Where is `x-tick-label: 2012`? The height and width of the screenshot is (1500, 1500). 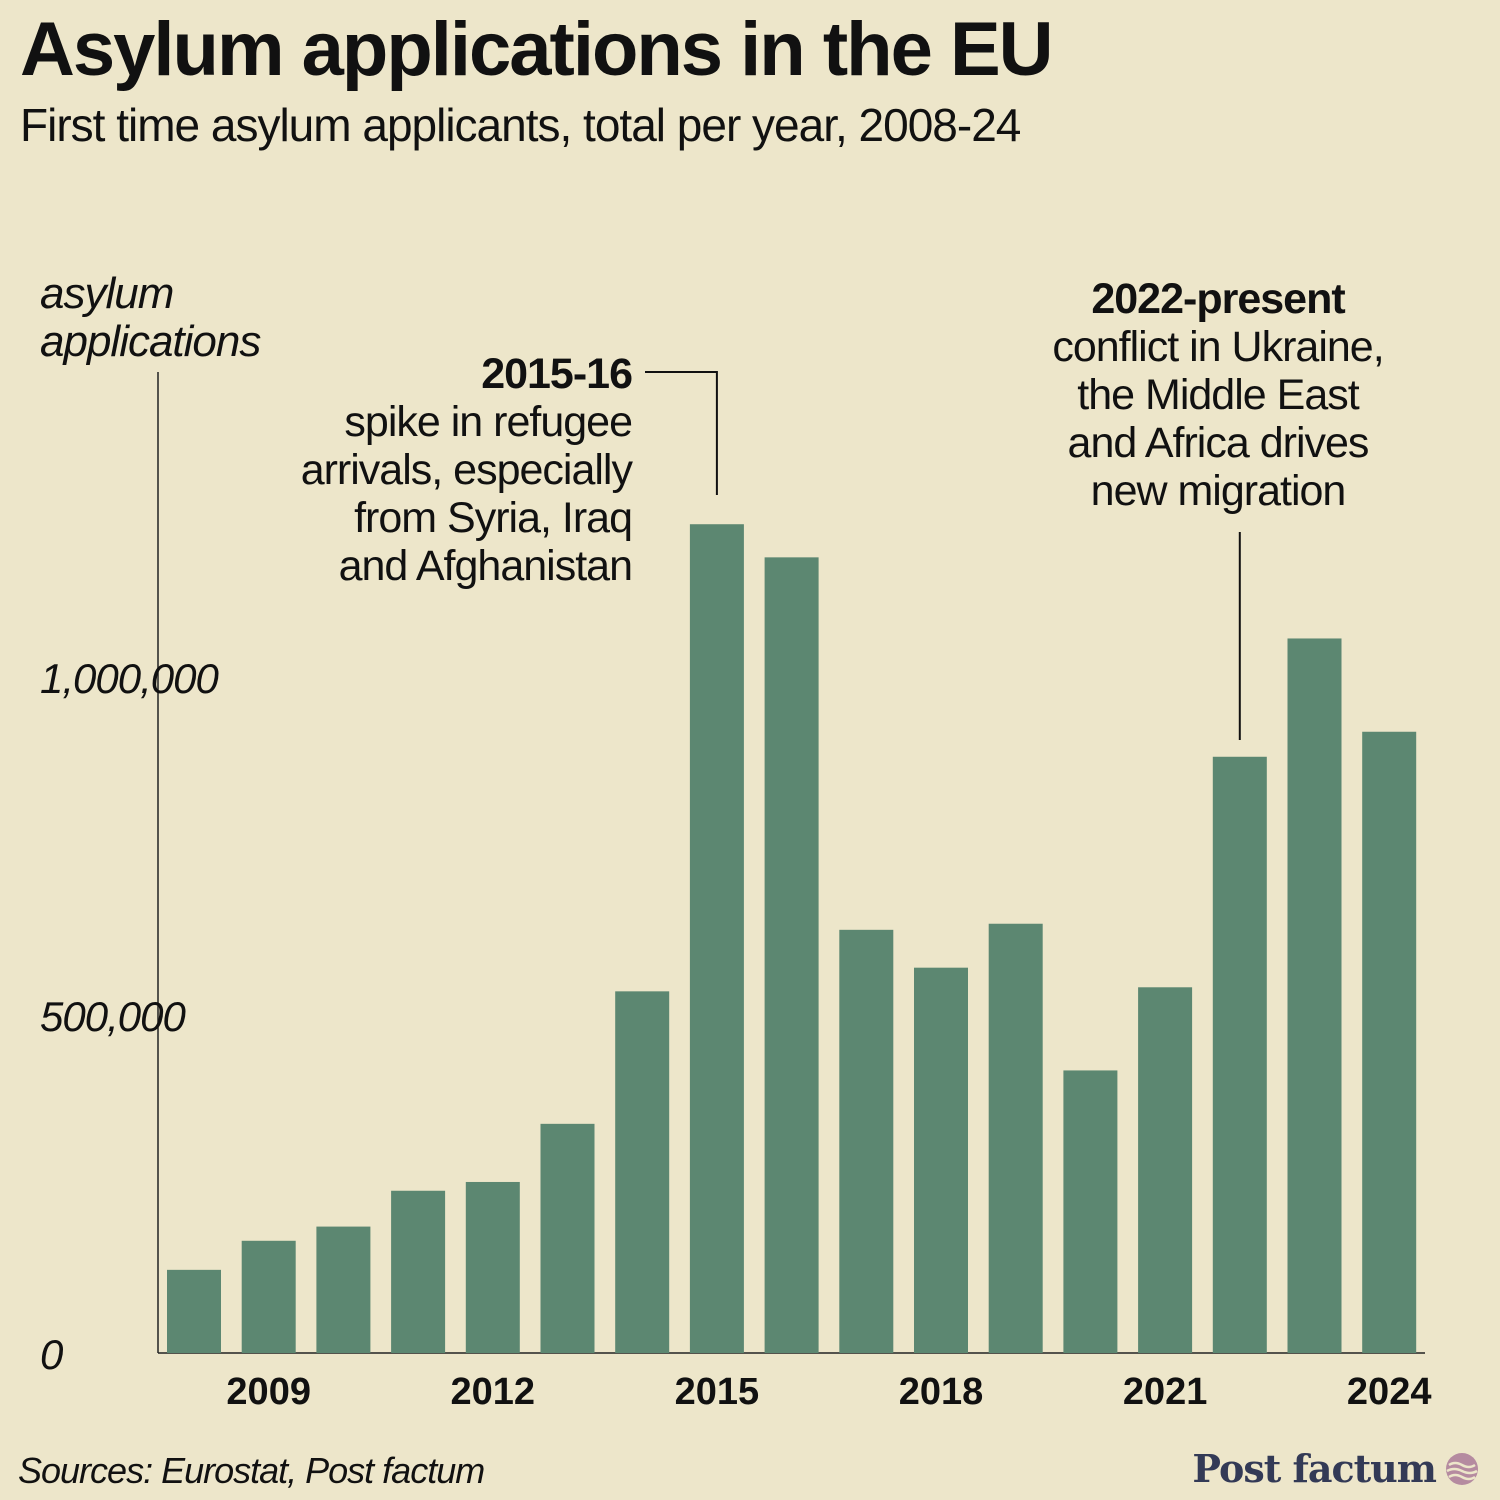
x-tick-label: 2012 is located at coordinates (493, 1392).